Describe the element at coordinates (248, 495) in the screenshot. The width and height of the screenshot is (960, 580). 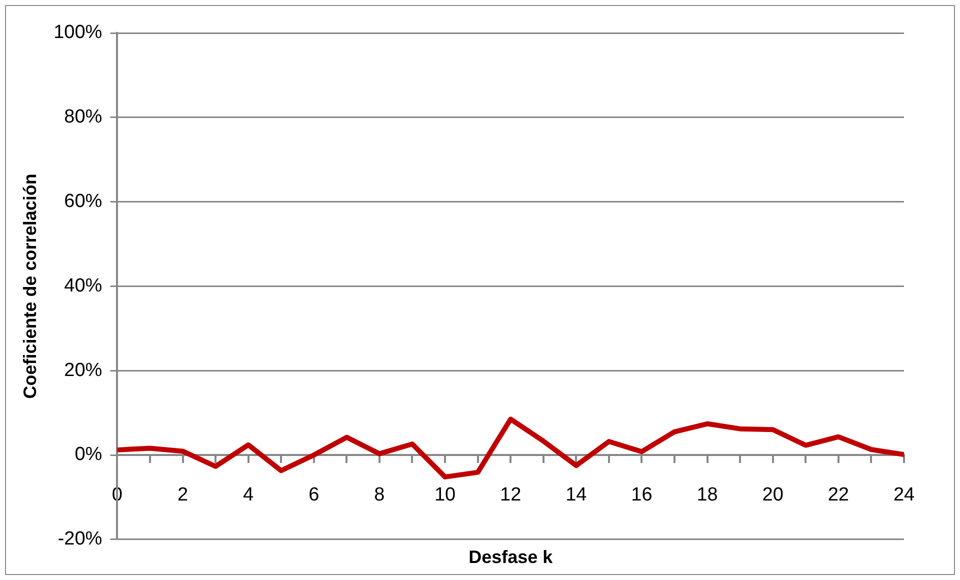
I see `x-tick-label: 4` at that location.